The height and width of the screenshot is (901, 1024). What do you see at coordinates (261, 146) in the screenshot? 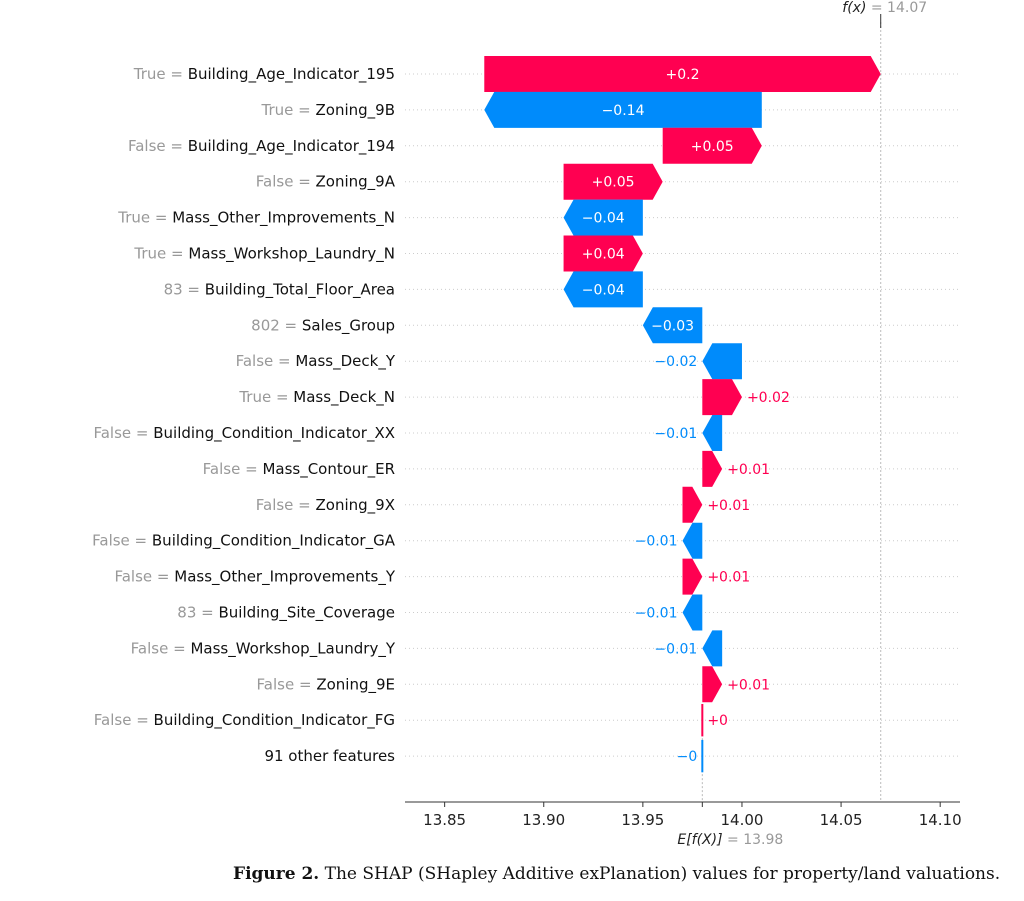
I see `feature-label: False = Building_Age_Indicator_194` at bounding box center [261, 146].